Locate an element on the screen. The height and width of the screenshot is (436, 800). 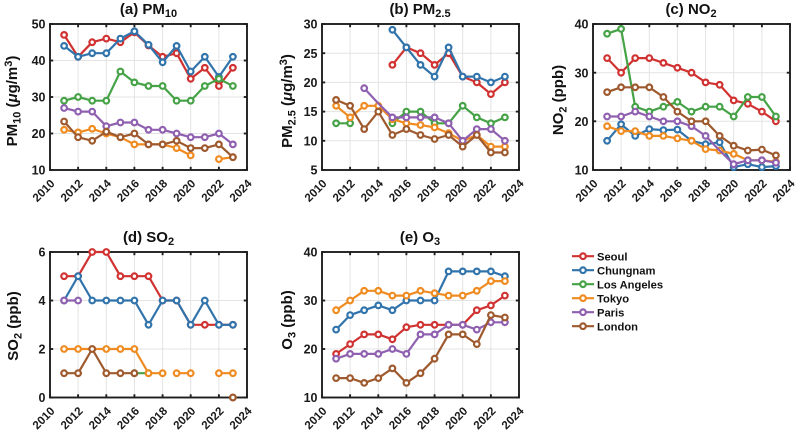
svg-text: 6 is located at coordinates (42, 253).